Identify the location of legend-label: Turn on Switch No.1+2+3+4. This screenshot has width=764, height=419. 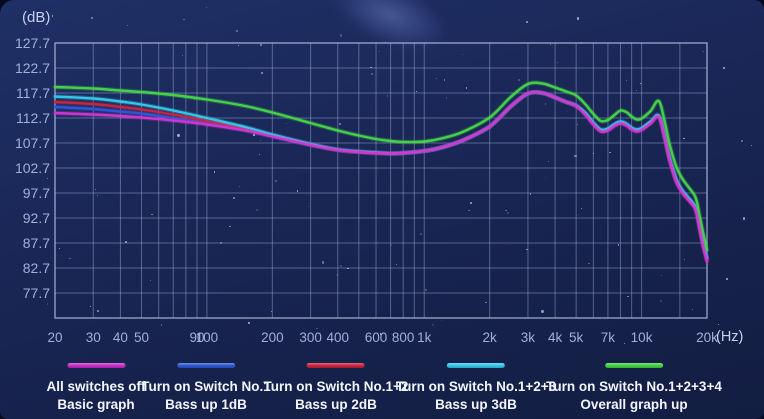
(634, 386).